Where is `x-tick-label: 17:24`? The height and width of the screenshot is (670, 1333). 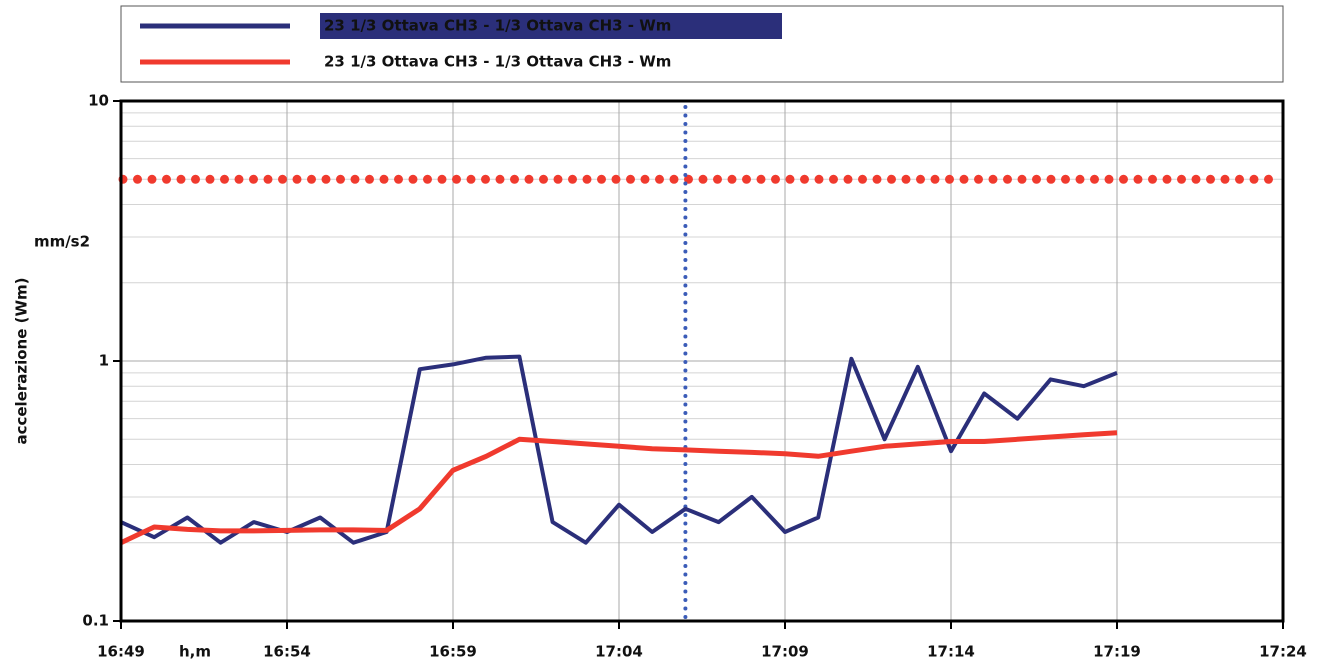
x-tick-label: 17:24 is located at coordinates (1283, 652).